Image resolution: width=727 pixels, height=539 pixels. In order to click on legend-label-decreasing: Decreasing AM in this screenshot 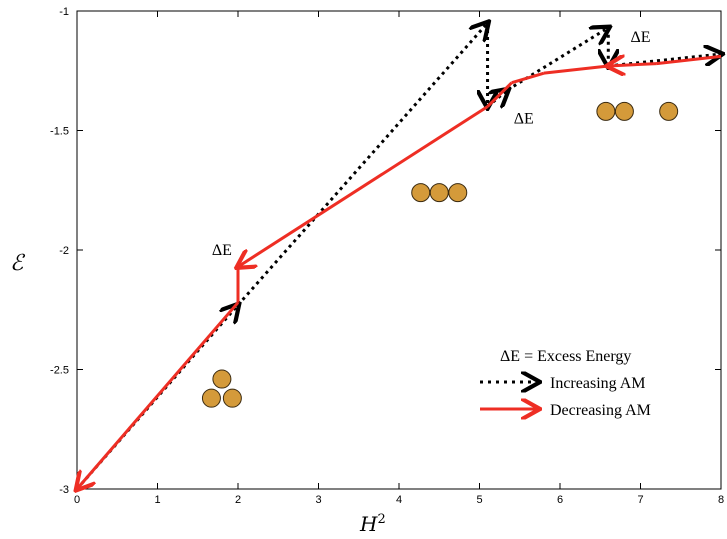, I will do `click(600, 410)`.